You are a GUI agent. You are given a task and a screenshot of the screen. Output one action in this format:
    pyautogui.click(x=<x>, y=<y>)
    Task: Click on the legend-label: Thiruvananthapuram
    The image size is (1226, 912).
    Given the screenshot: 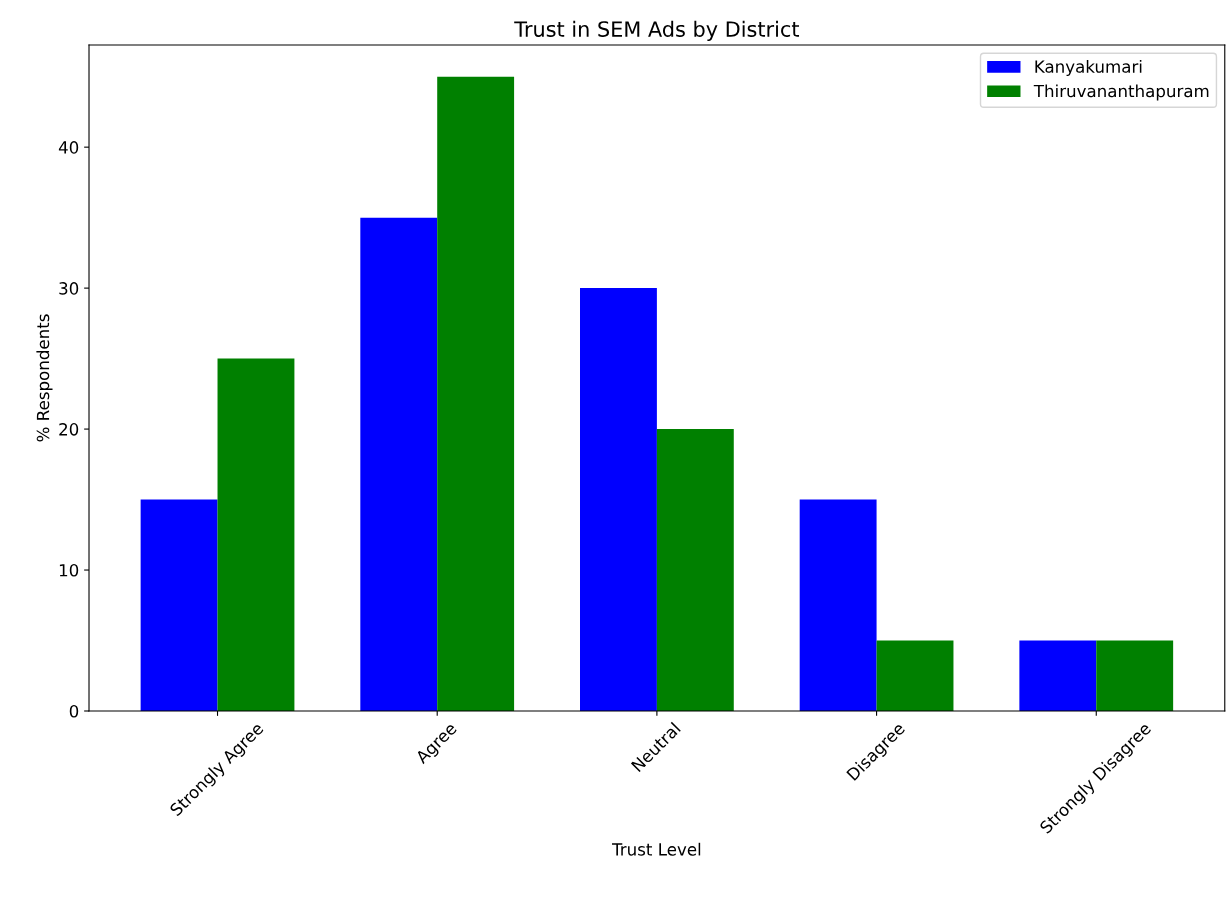 What is the action you would take?
    pyautogui.click(x=1121, y=92)
    